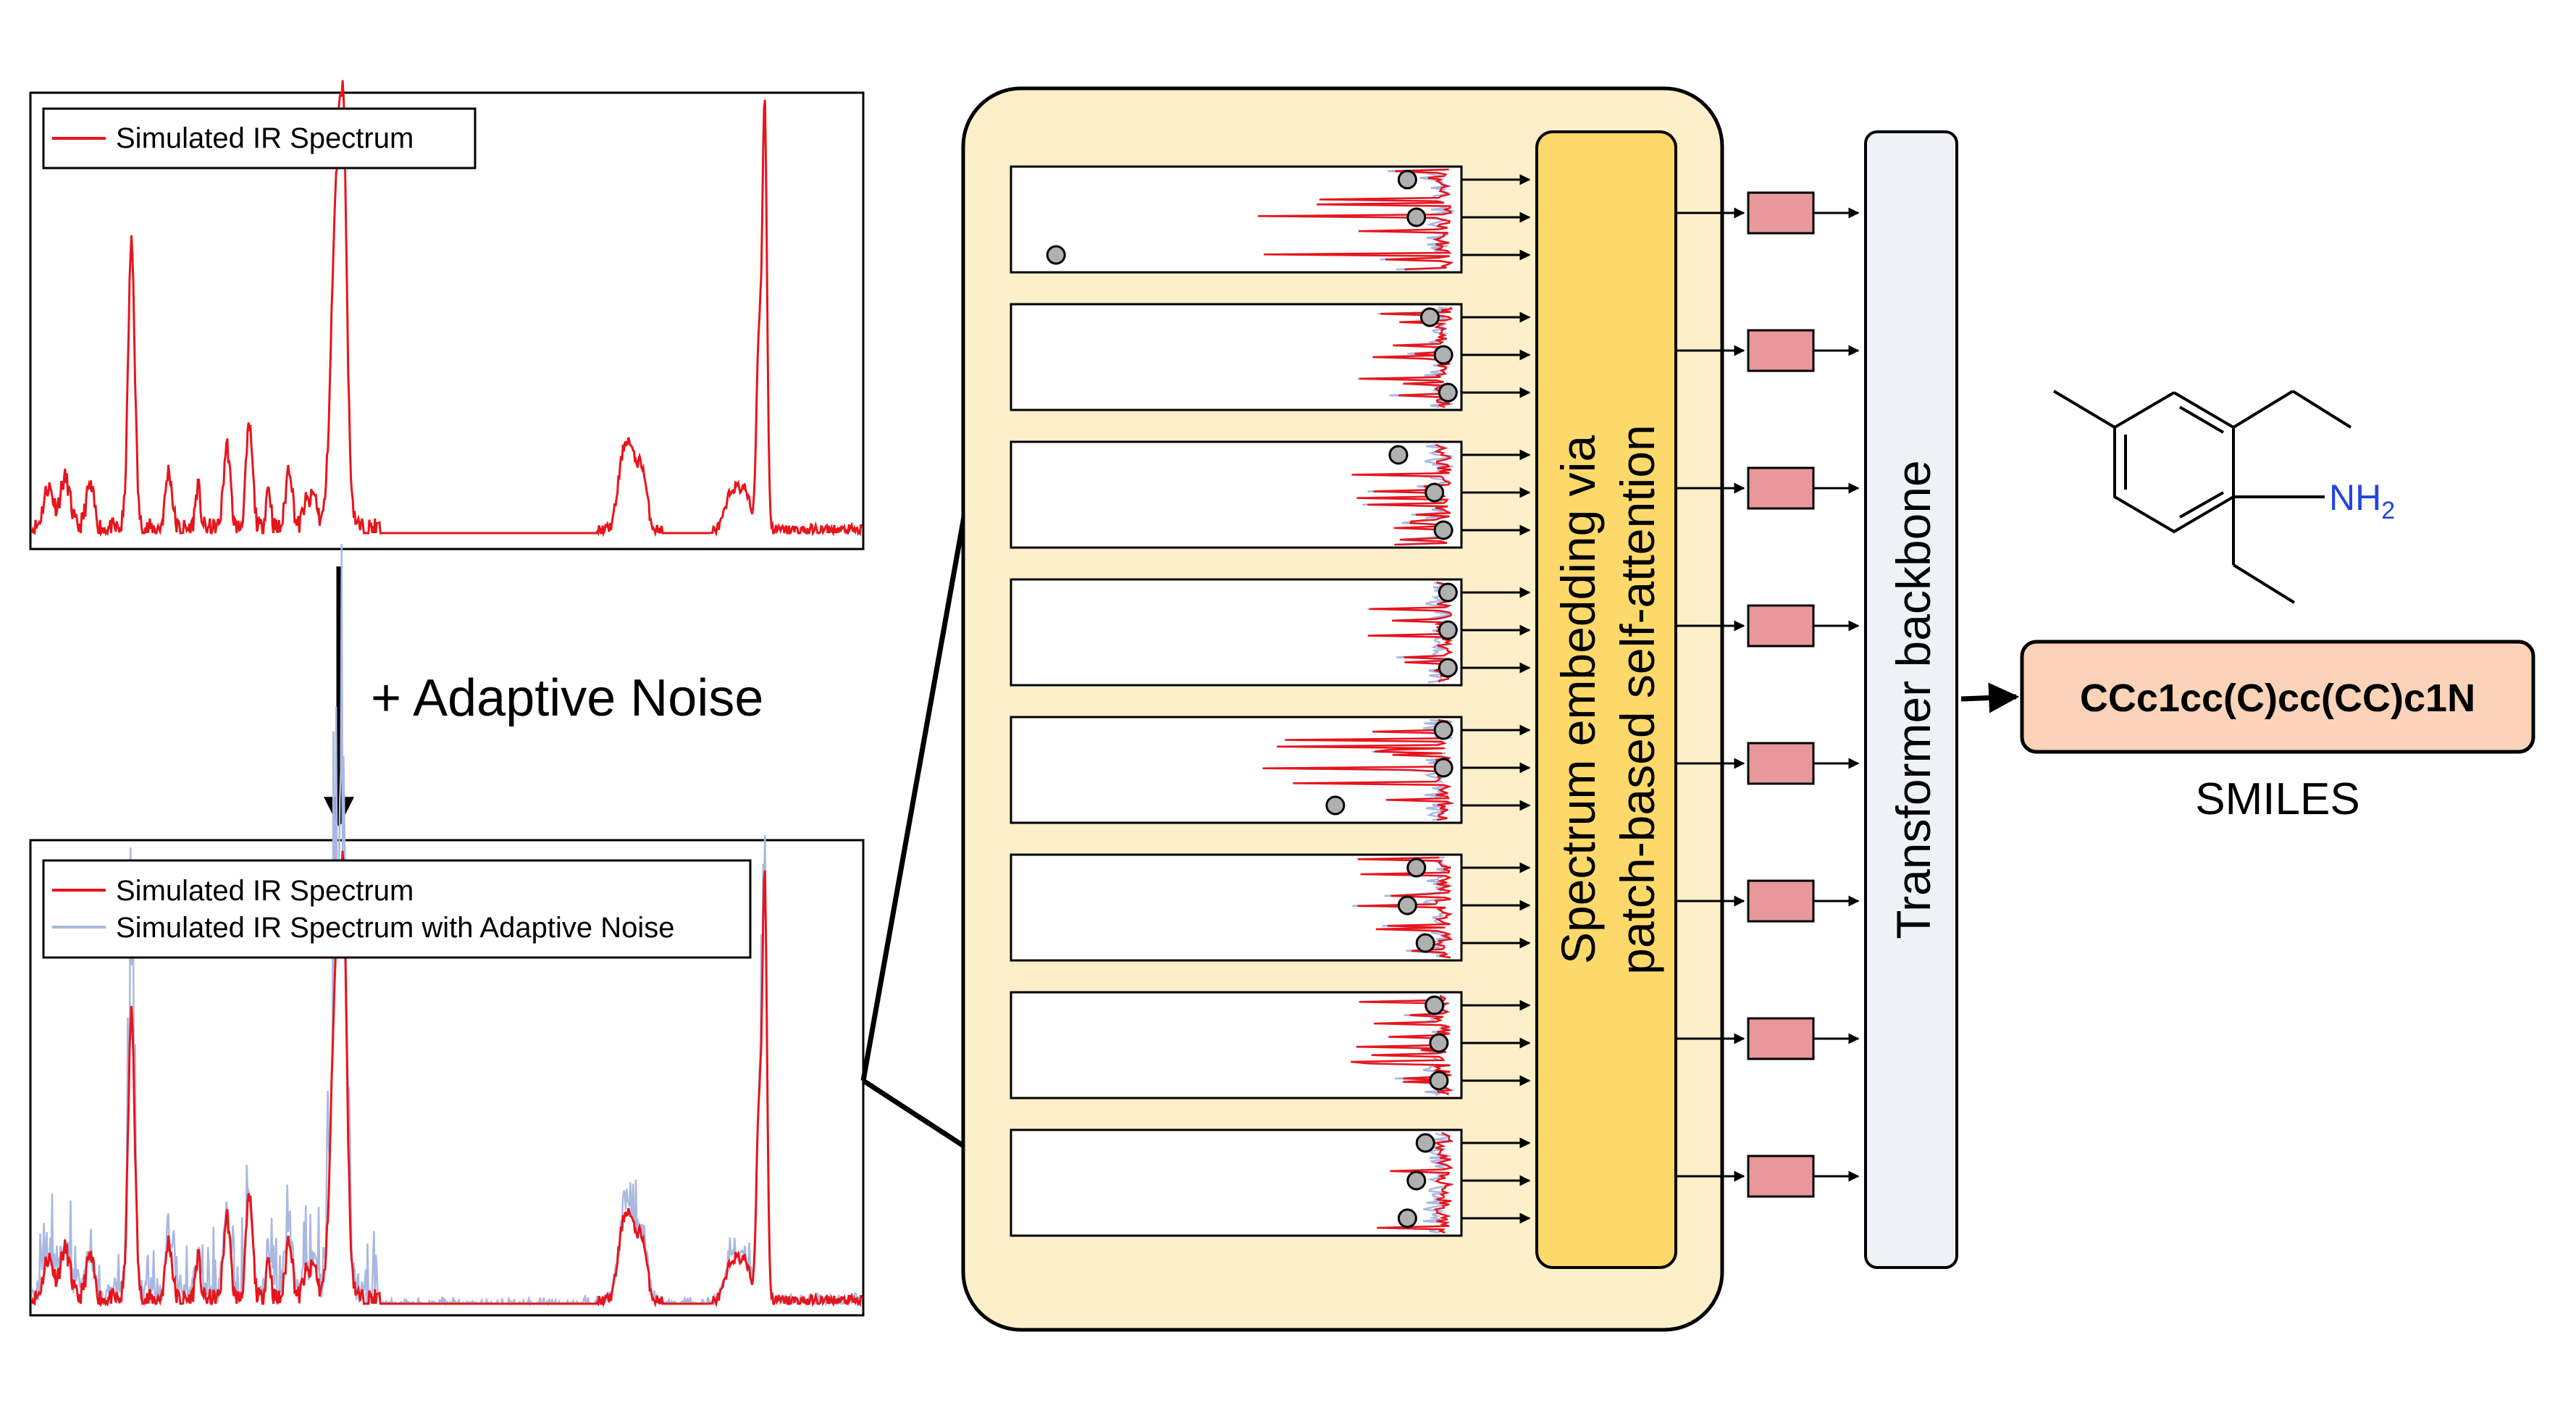 The width and height of the screenshot is (2576, 1416). I want to click on smiles-caption: SMILES, so click(2277, 799).